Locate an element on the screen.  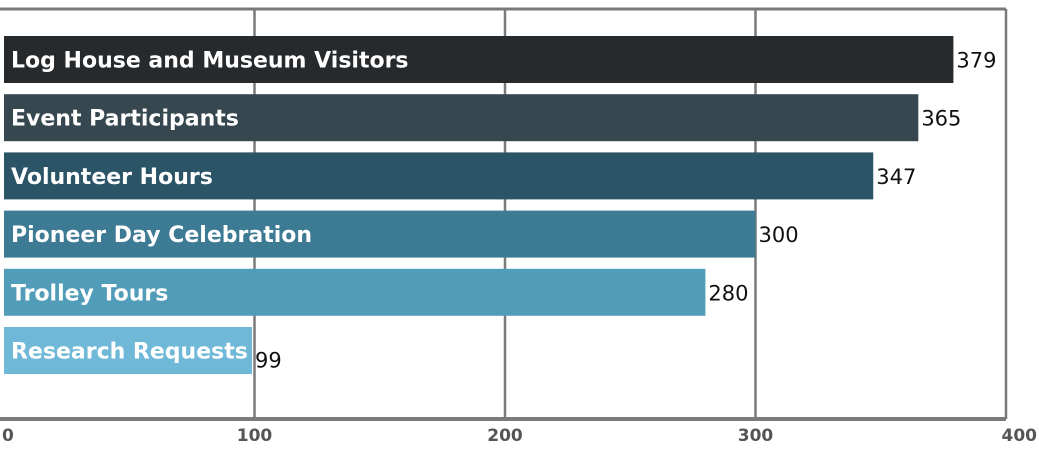
x-tick-label: 0 is located at coordinates (8, 436).